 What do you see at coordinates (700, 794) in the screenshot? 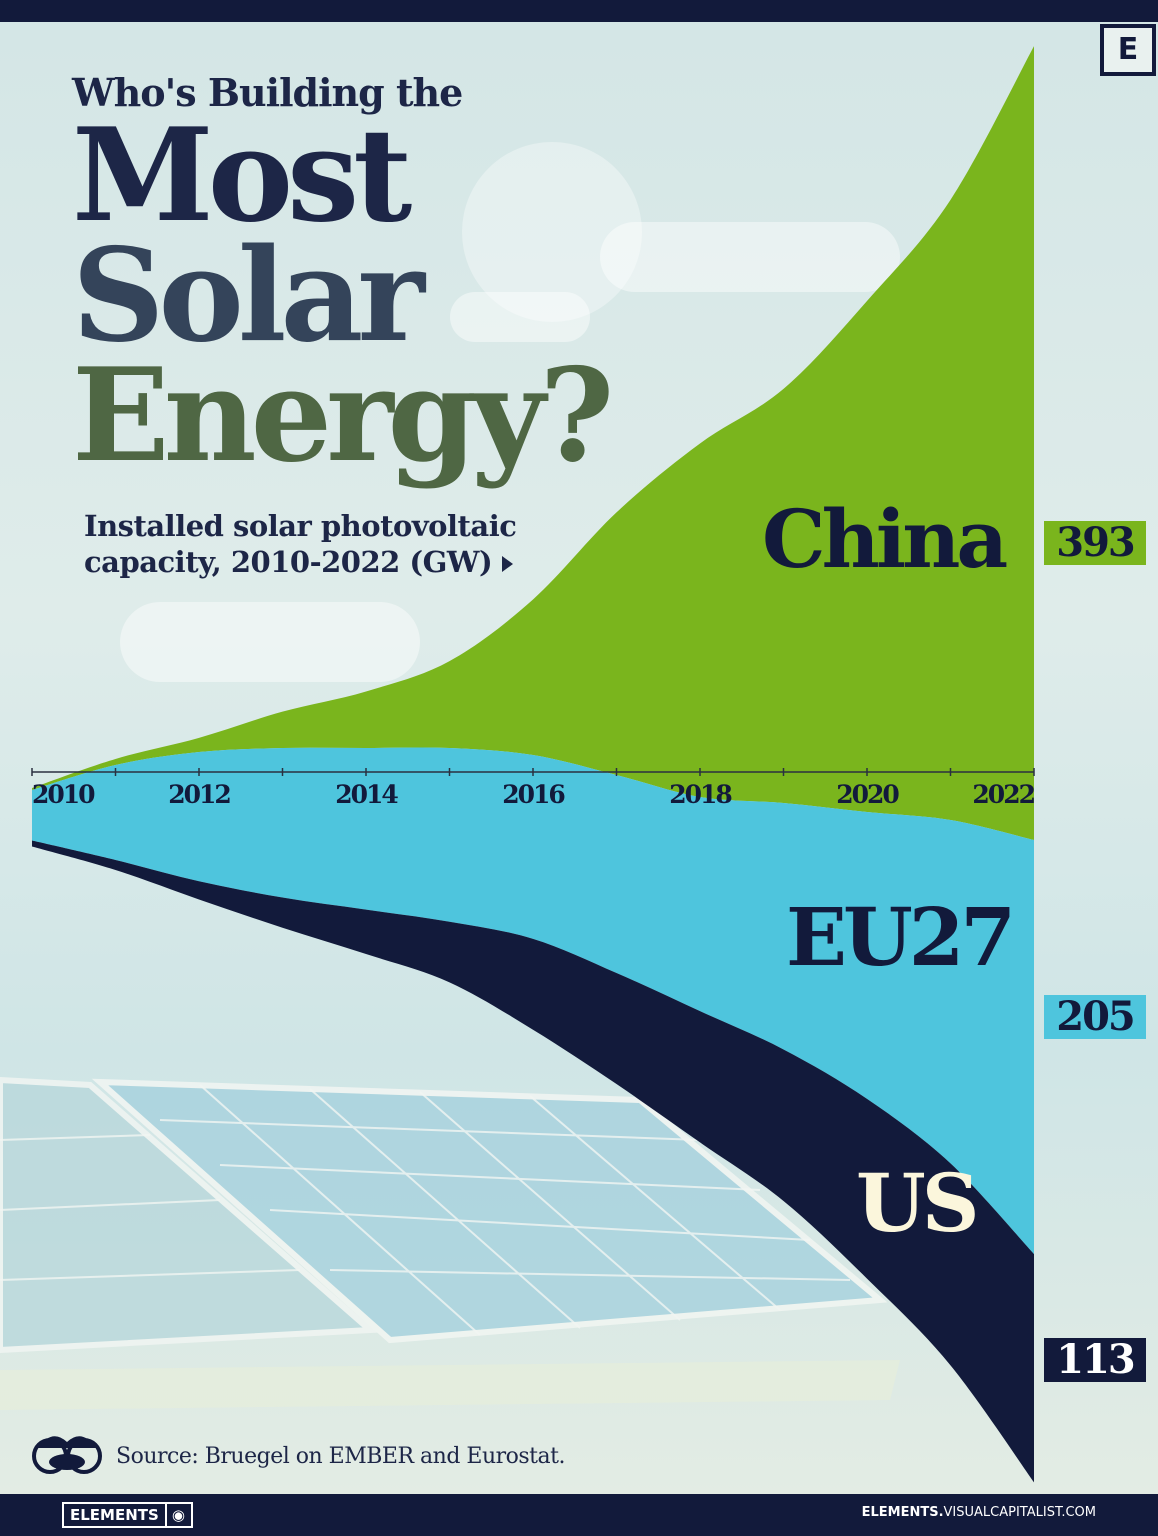
I see `x-tick-label: 2018` at bounding box center [700, 794].